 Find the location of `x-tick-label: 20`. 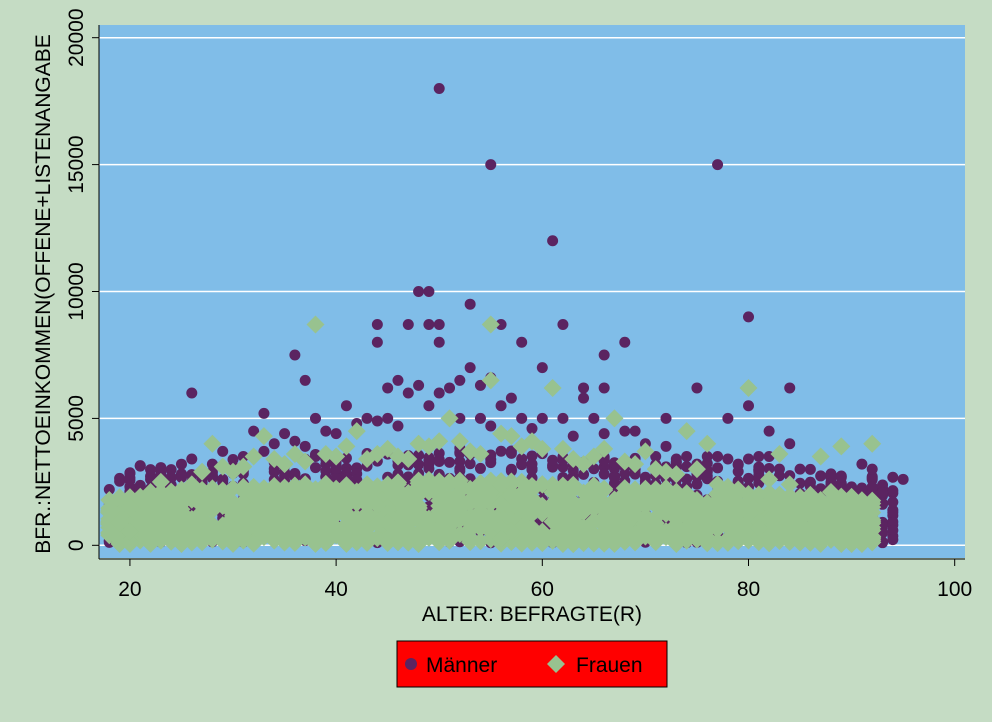

x-tick-label: 20 is located at coordinates (129, 589).